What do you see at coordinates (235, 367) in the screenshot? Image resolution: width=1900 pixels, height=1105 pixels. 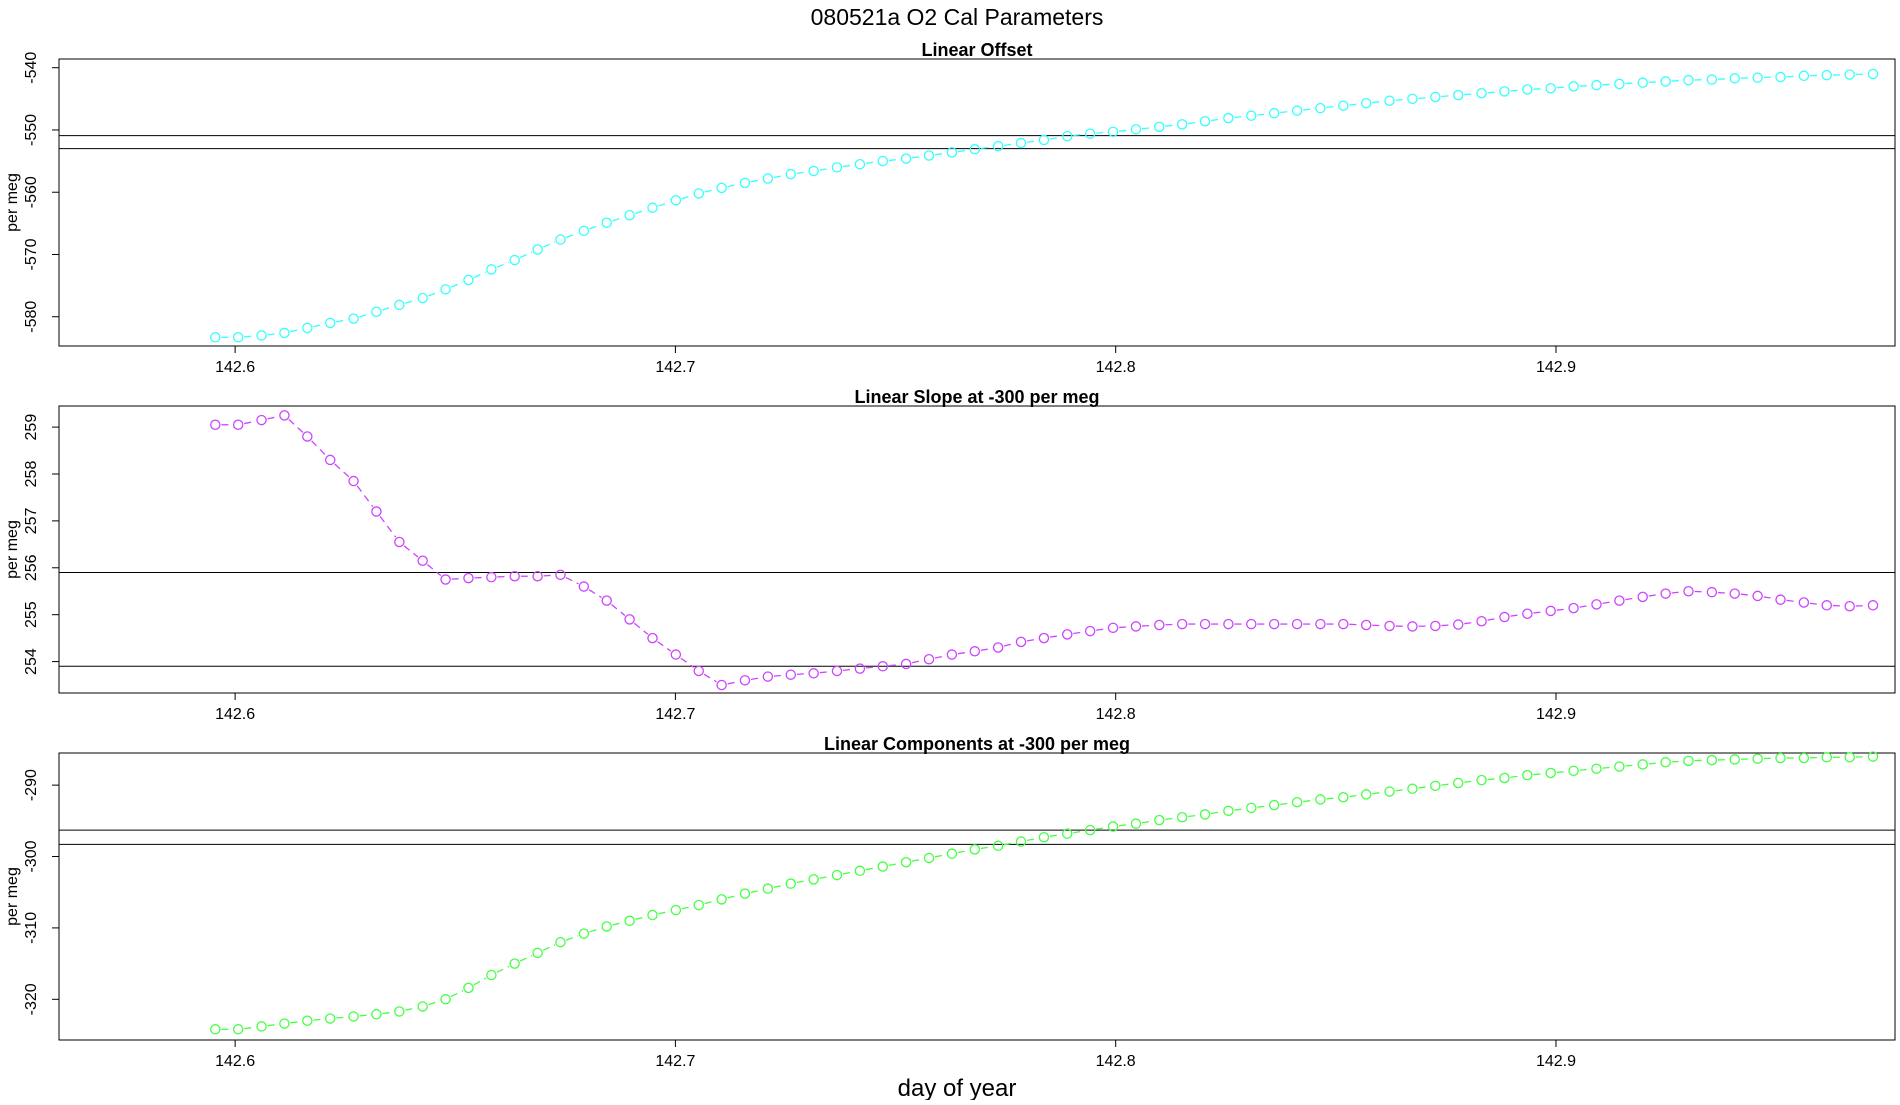 I see `x-tick-label: 142.6` at bounding box center [235, 367].